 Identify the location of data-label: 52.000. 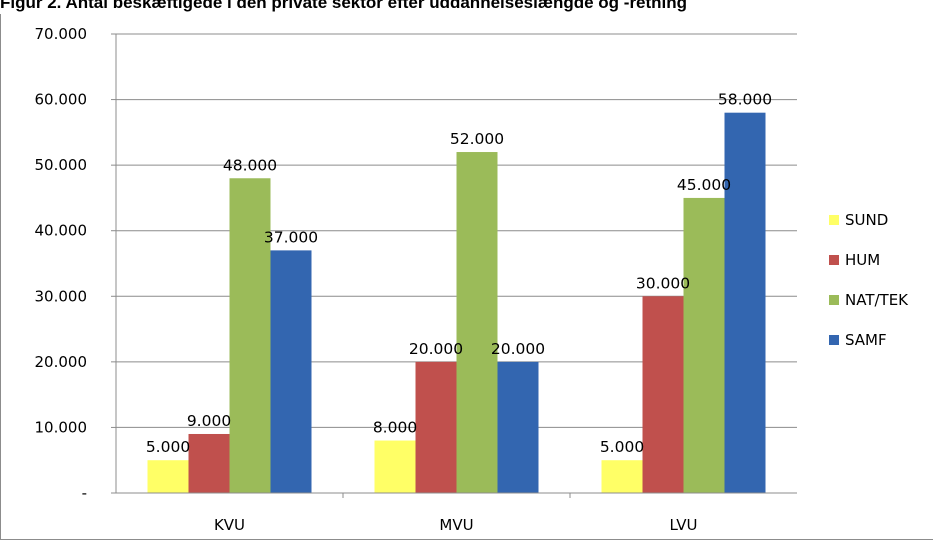
(477, 139).